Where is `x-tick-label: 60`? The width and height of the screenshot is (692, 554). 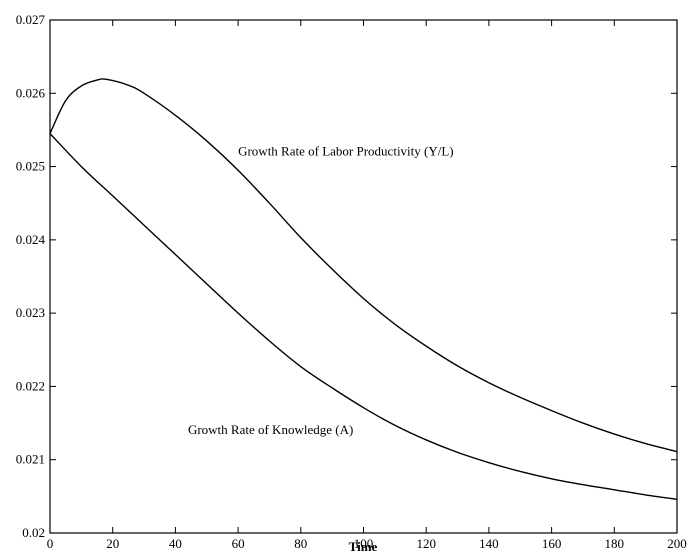
x-tick-label: 60 is located at coordinates (238, 543).